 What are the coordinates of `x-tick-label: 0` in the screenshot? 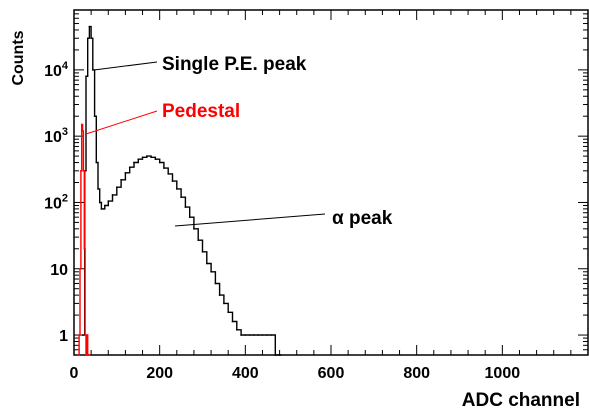 It's located at (74, 373).